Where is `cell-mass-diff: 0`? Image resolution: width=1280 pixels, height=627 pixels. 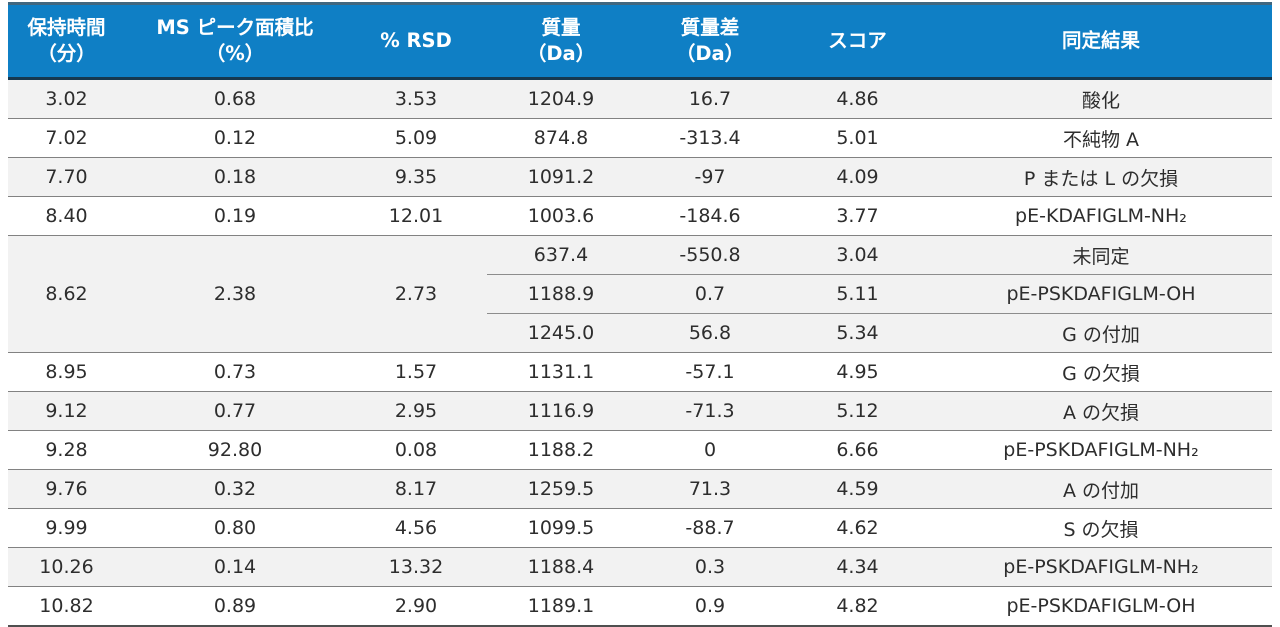 cell-mass-diff: 0 is located at coordinates (710, 450).